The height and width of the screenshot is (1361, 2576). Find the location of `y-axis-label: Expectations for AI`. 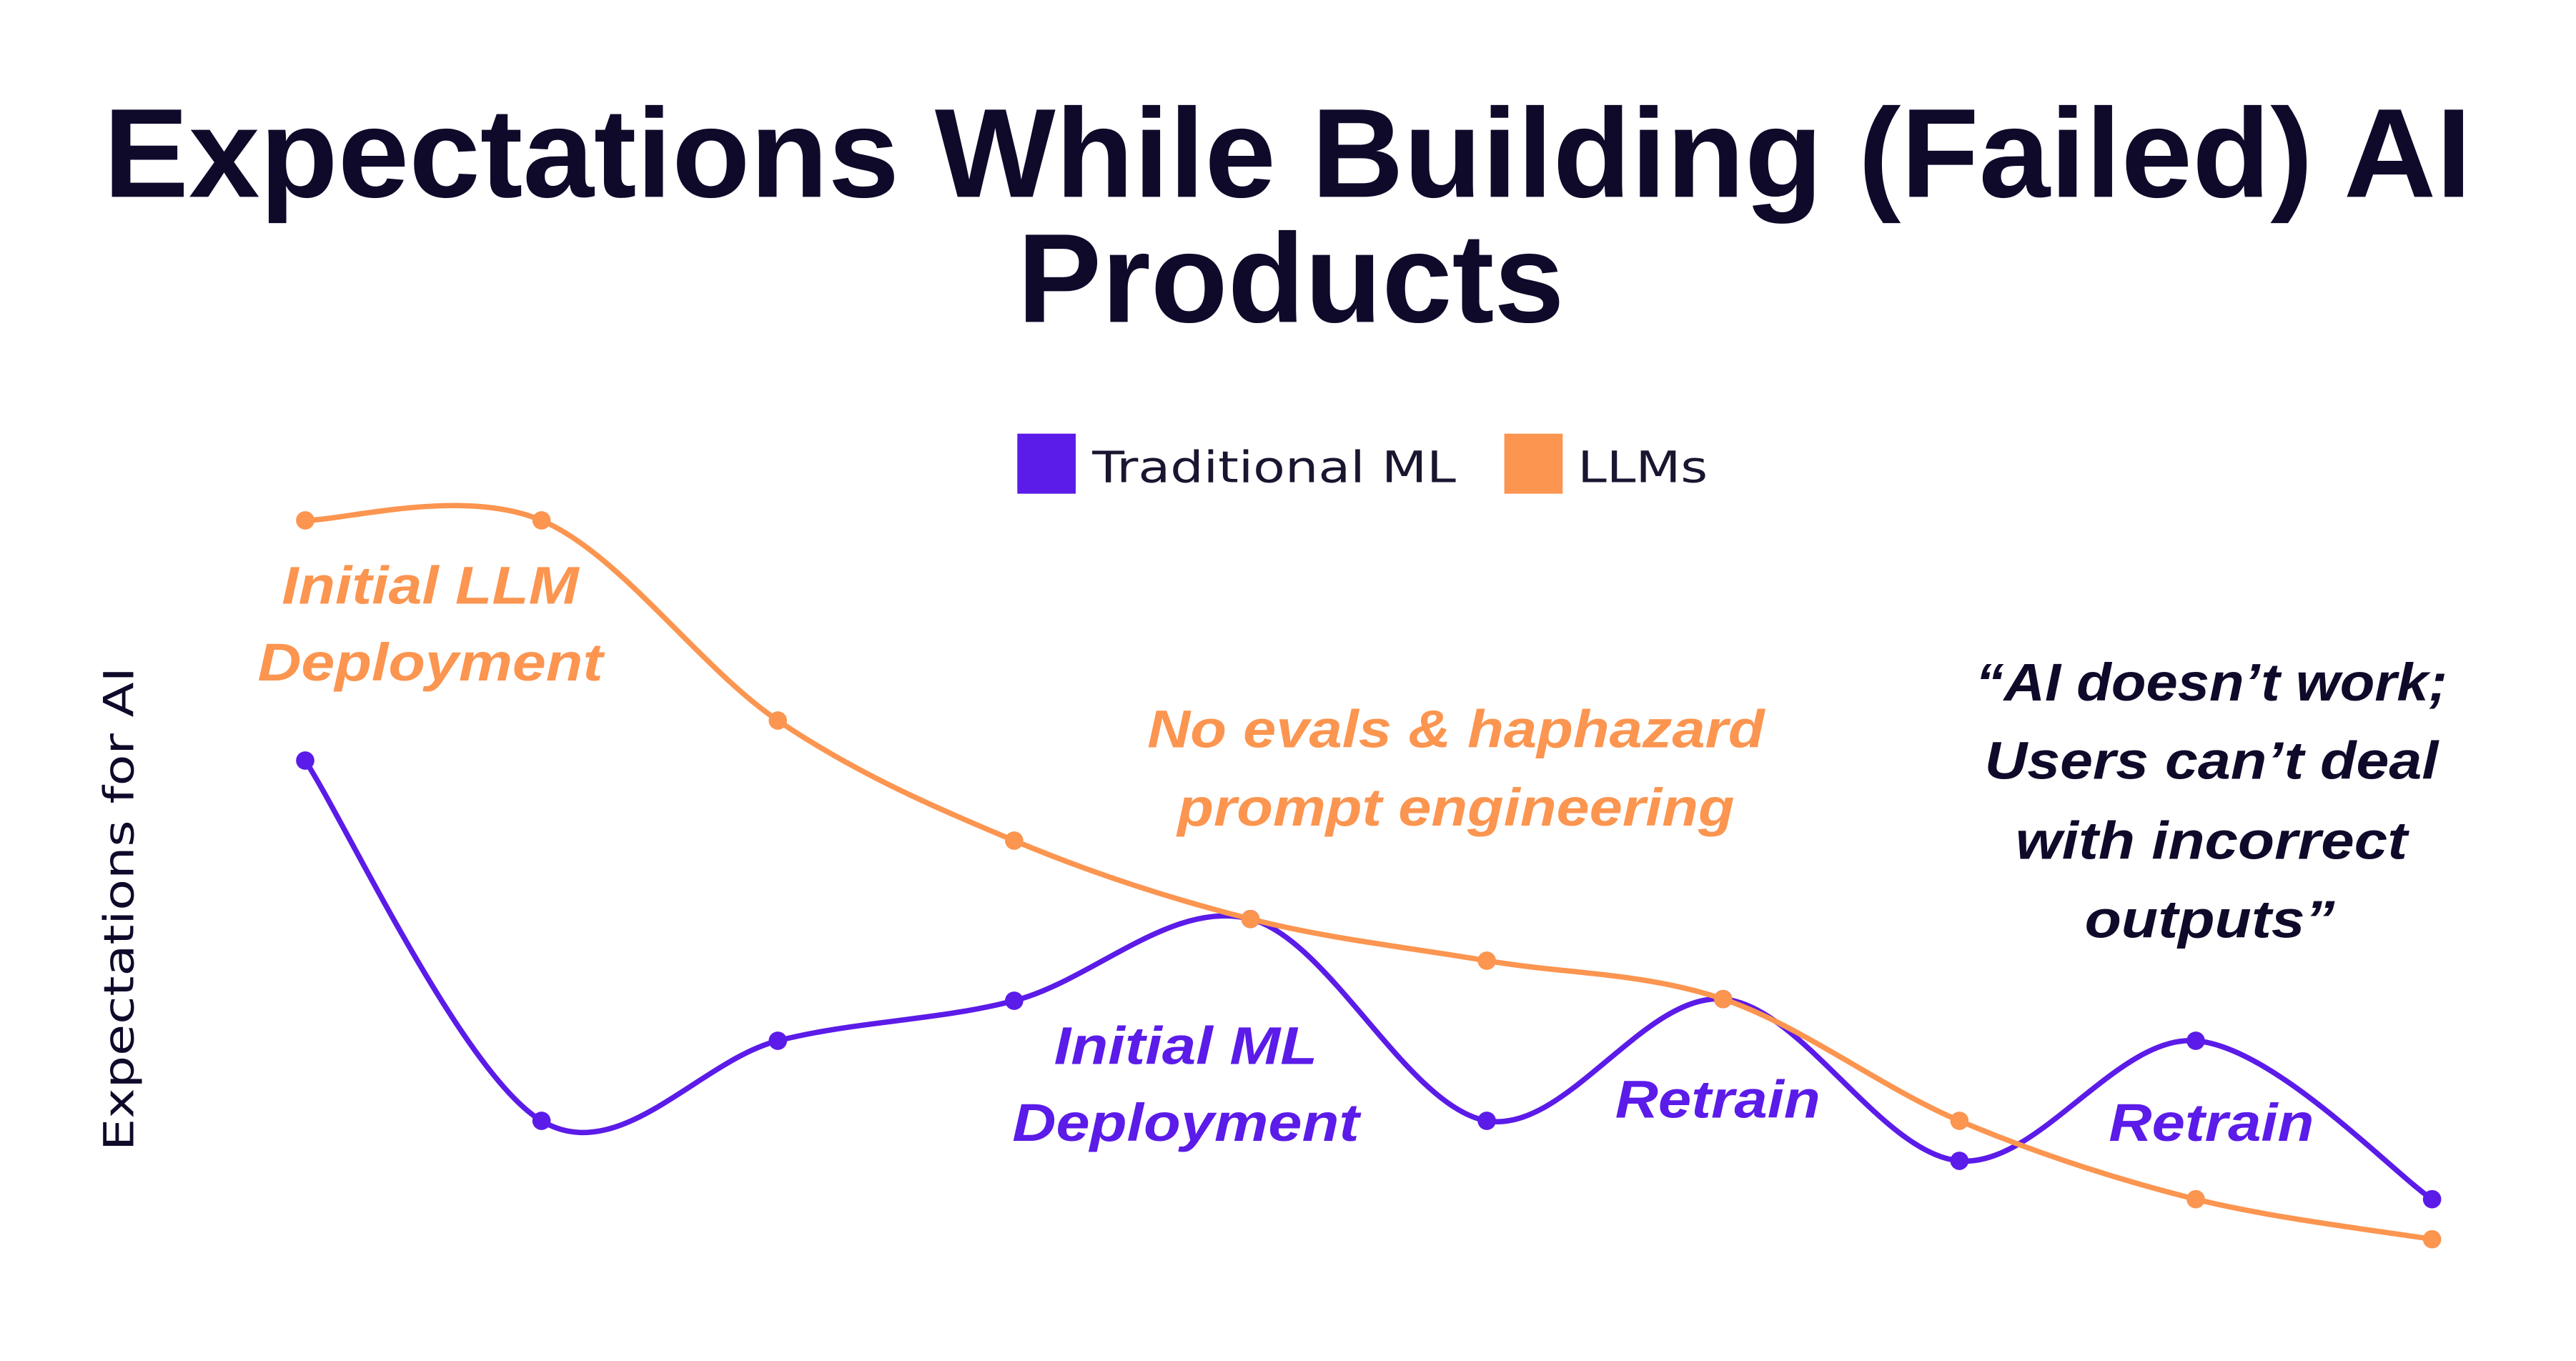

y-axis-label: Expectations for AI is located at coordinates (120, 909).